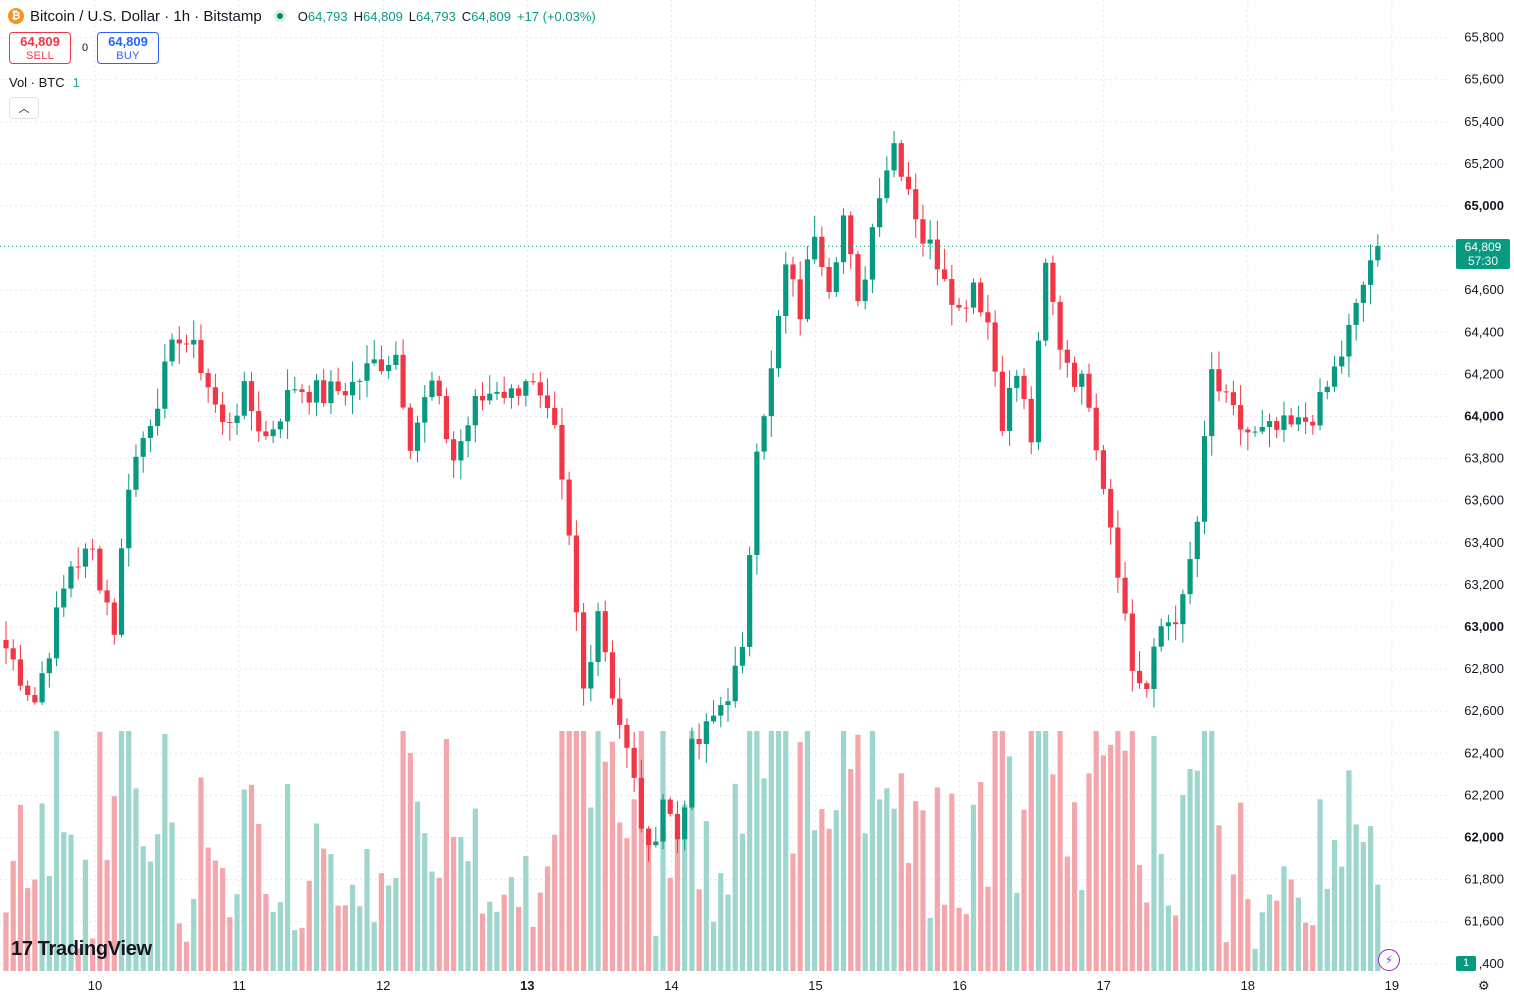  I want to click on y-tick-label: 61,800, so click(1484, 879).